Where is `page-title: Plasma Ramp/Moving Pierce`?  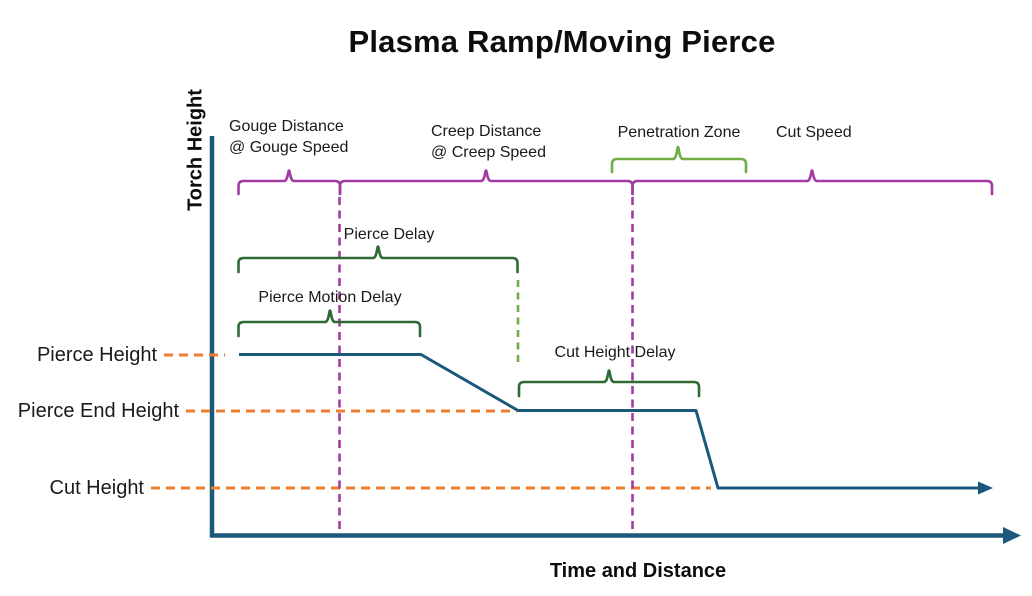 page-title: Plasma Ramp/Moving Pierce is located at coordinates (562, 41).